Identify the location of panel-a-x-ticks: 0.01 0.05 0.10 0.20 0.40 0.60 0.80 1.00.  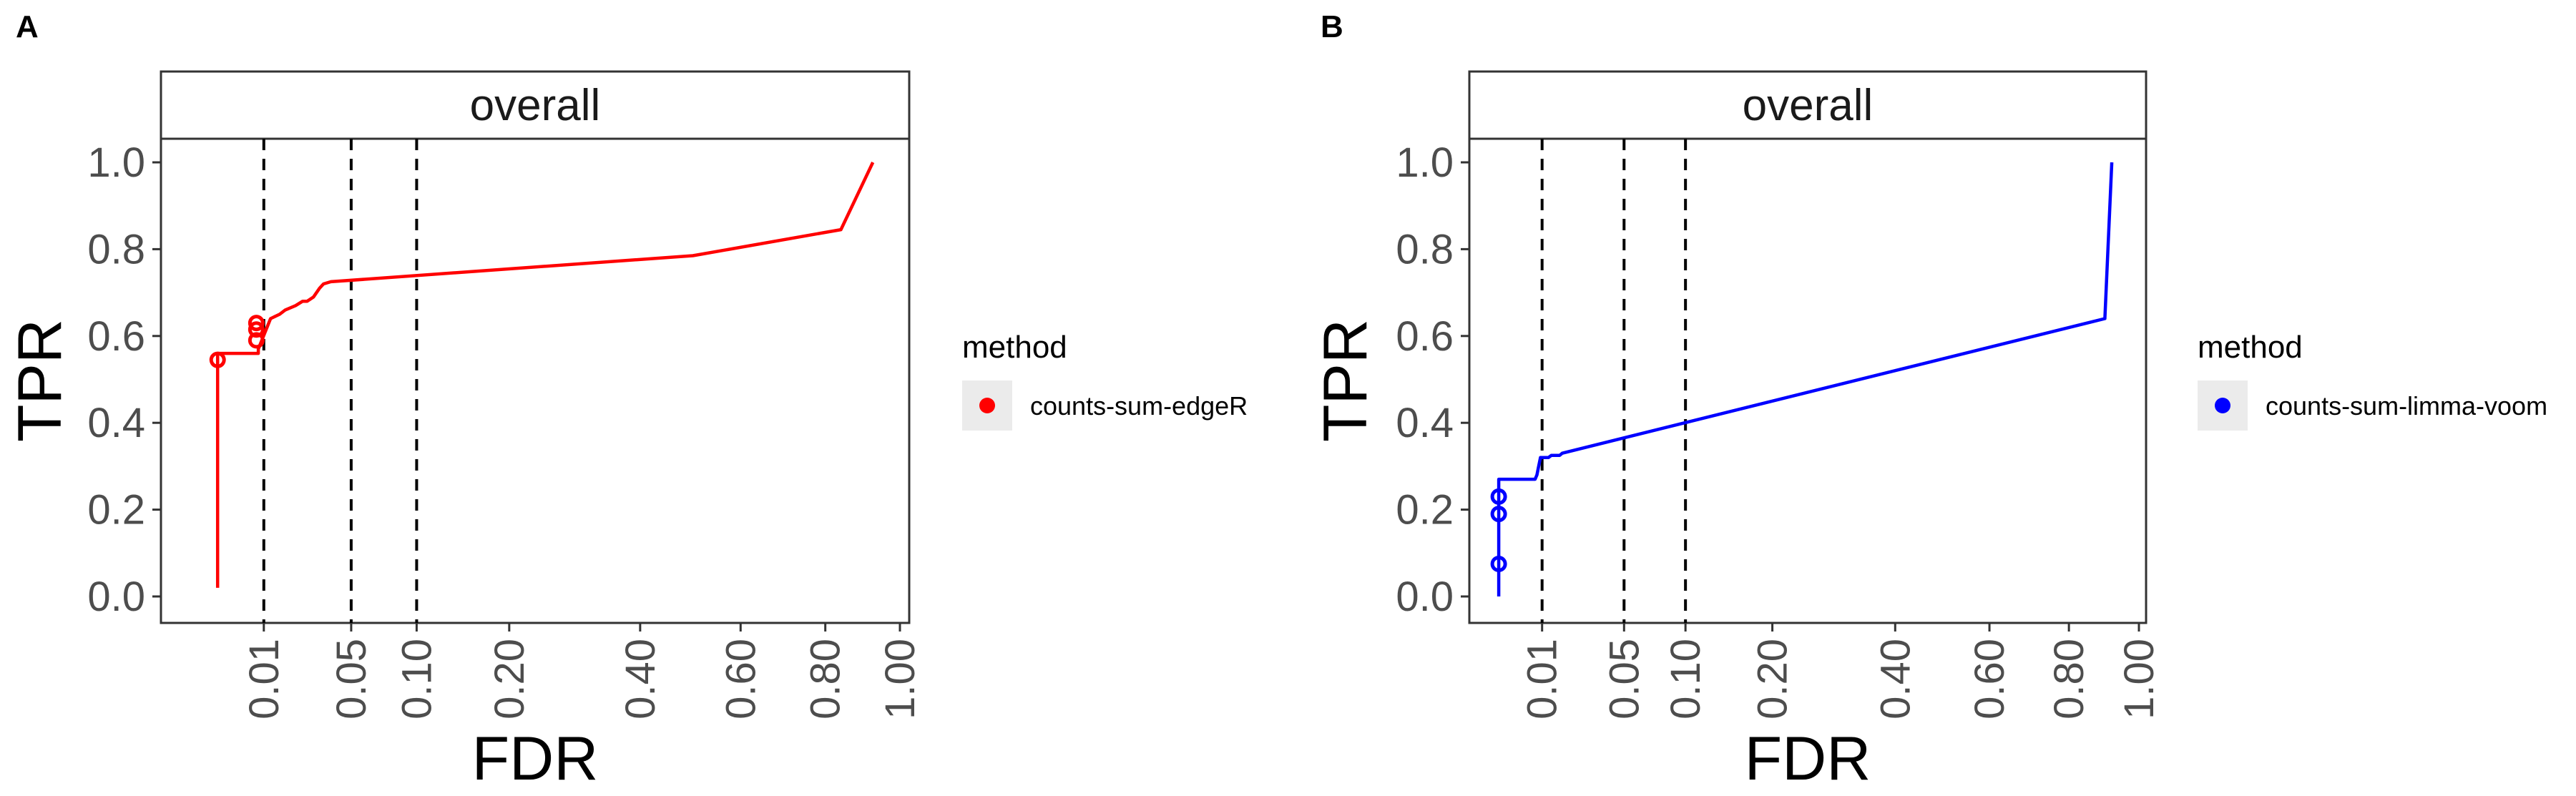
(582, 671).